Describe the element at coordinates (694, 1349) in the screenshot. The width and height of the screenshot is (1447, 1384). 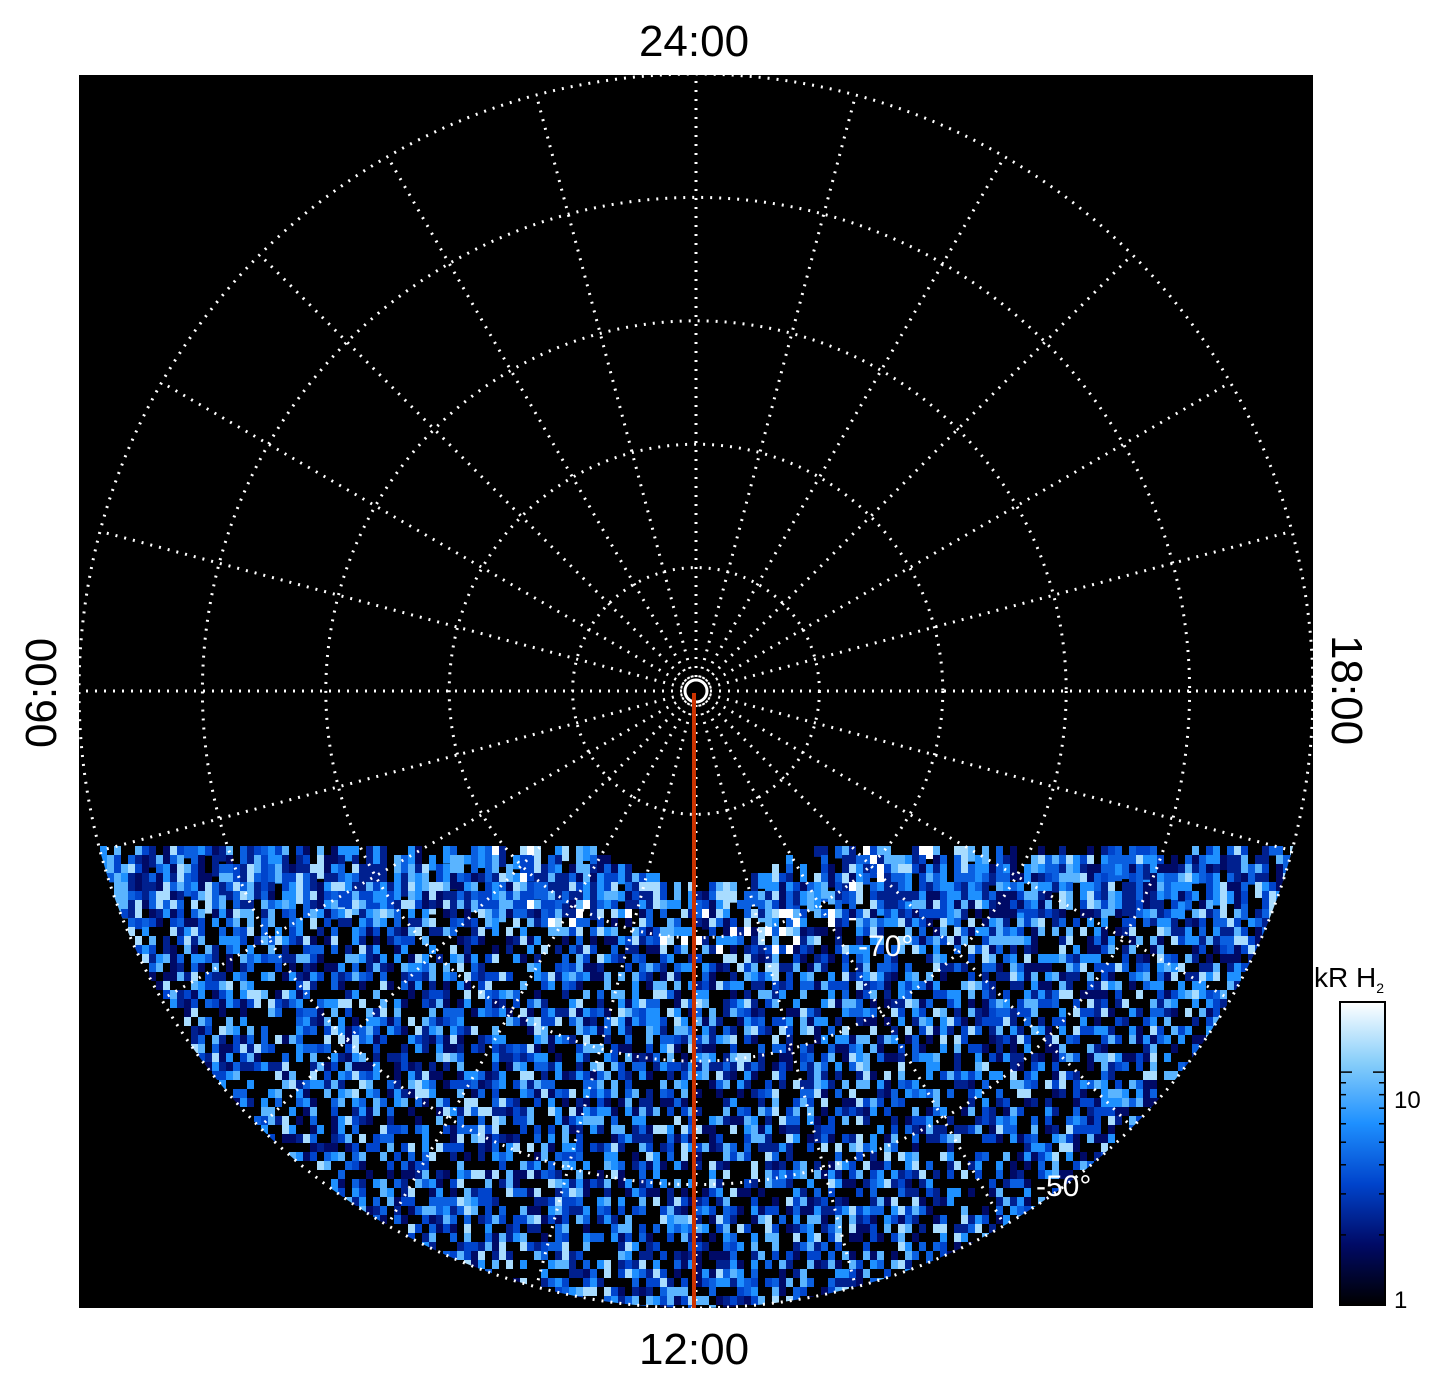
I see `local-time-label-bottom: 12:00` at that location.